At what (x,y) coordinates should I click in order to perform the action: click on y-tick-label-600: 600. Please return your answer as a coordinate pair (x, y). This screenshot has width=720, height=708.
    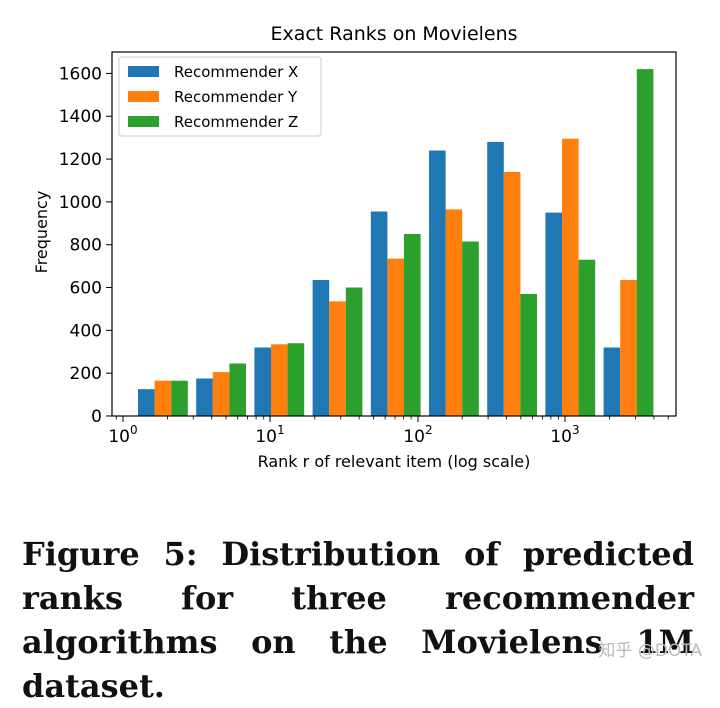
    Looking at the image, I should click on (86, 289).